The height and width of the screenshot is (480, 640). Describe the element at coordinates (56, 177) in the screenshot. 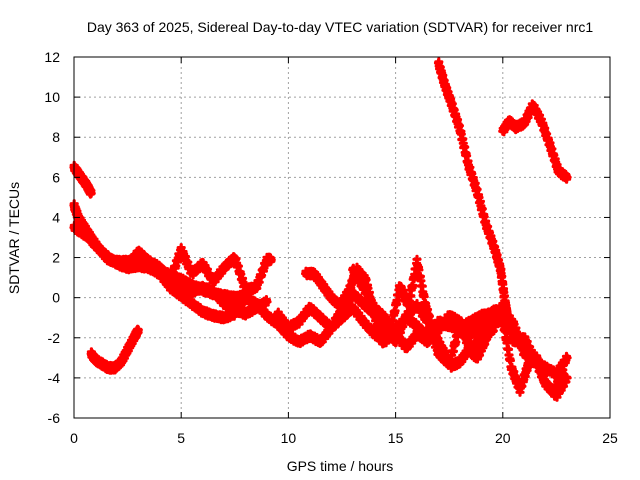

I see `y-tick-label: 6` at that location.